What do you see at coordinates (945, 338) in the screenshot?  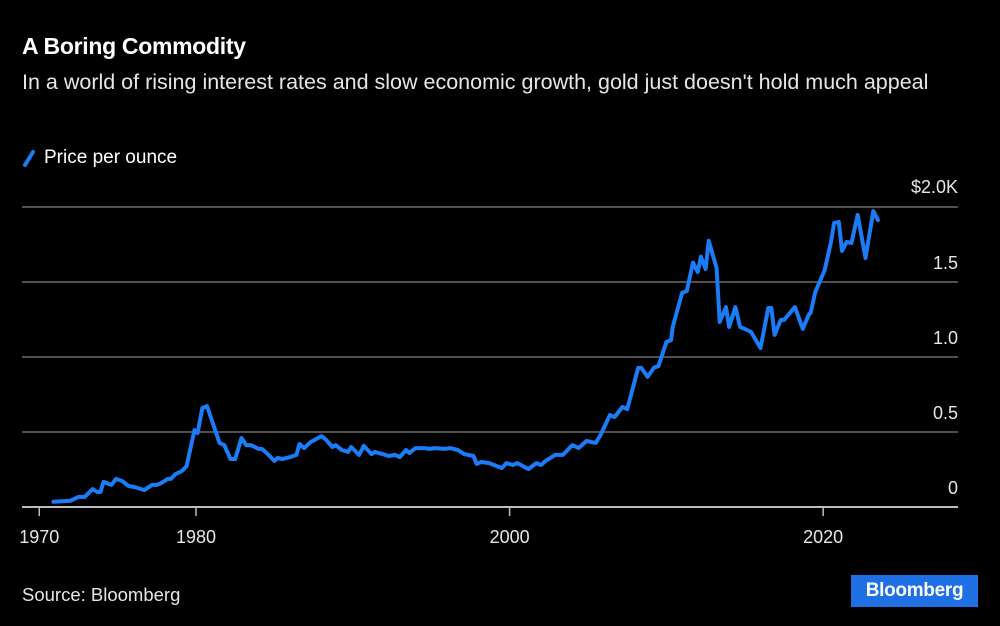 I see `y-tick-label: 1.0` at bounding box center [945, 338].